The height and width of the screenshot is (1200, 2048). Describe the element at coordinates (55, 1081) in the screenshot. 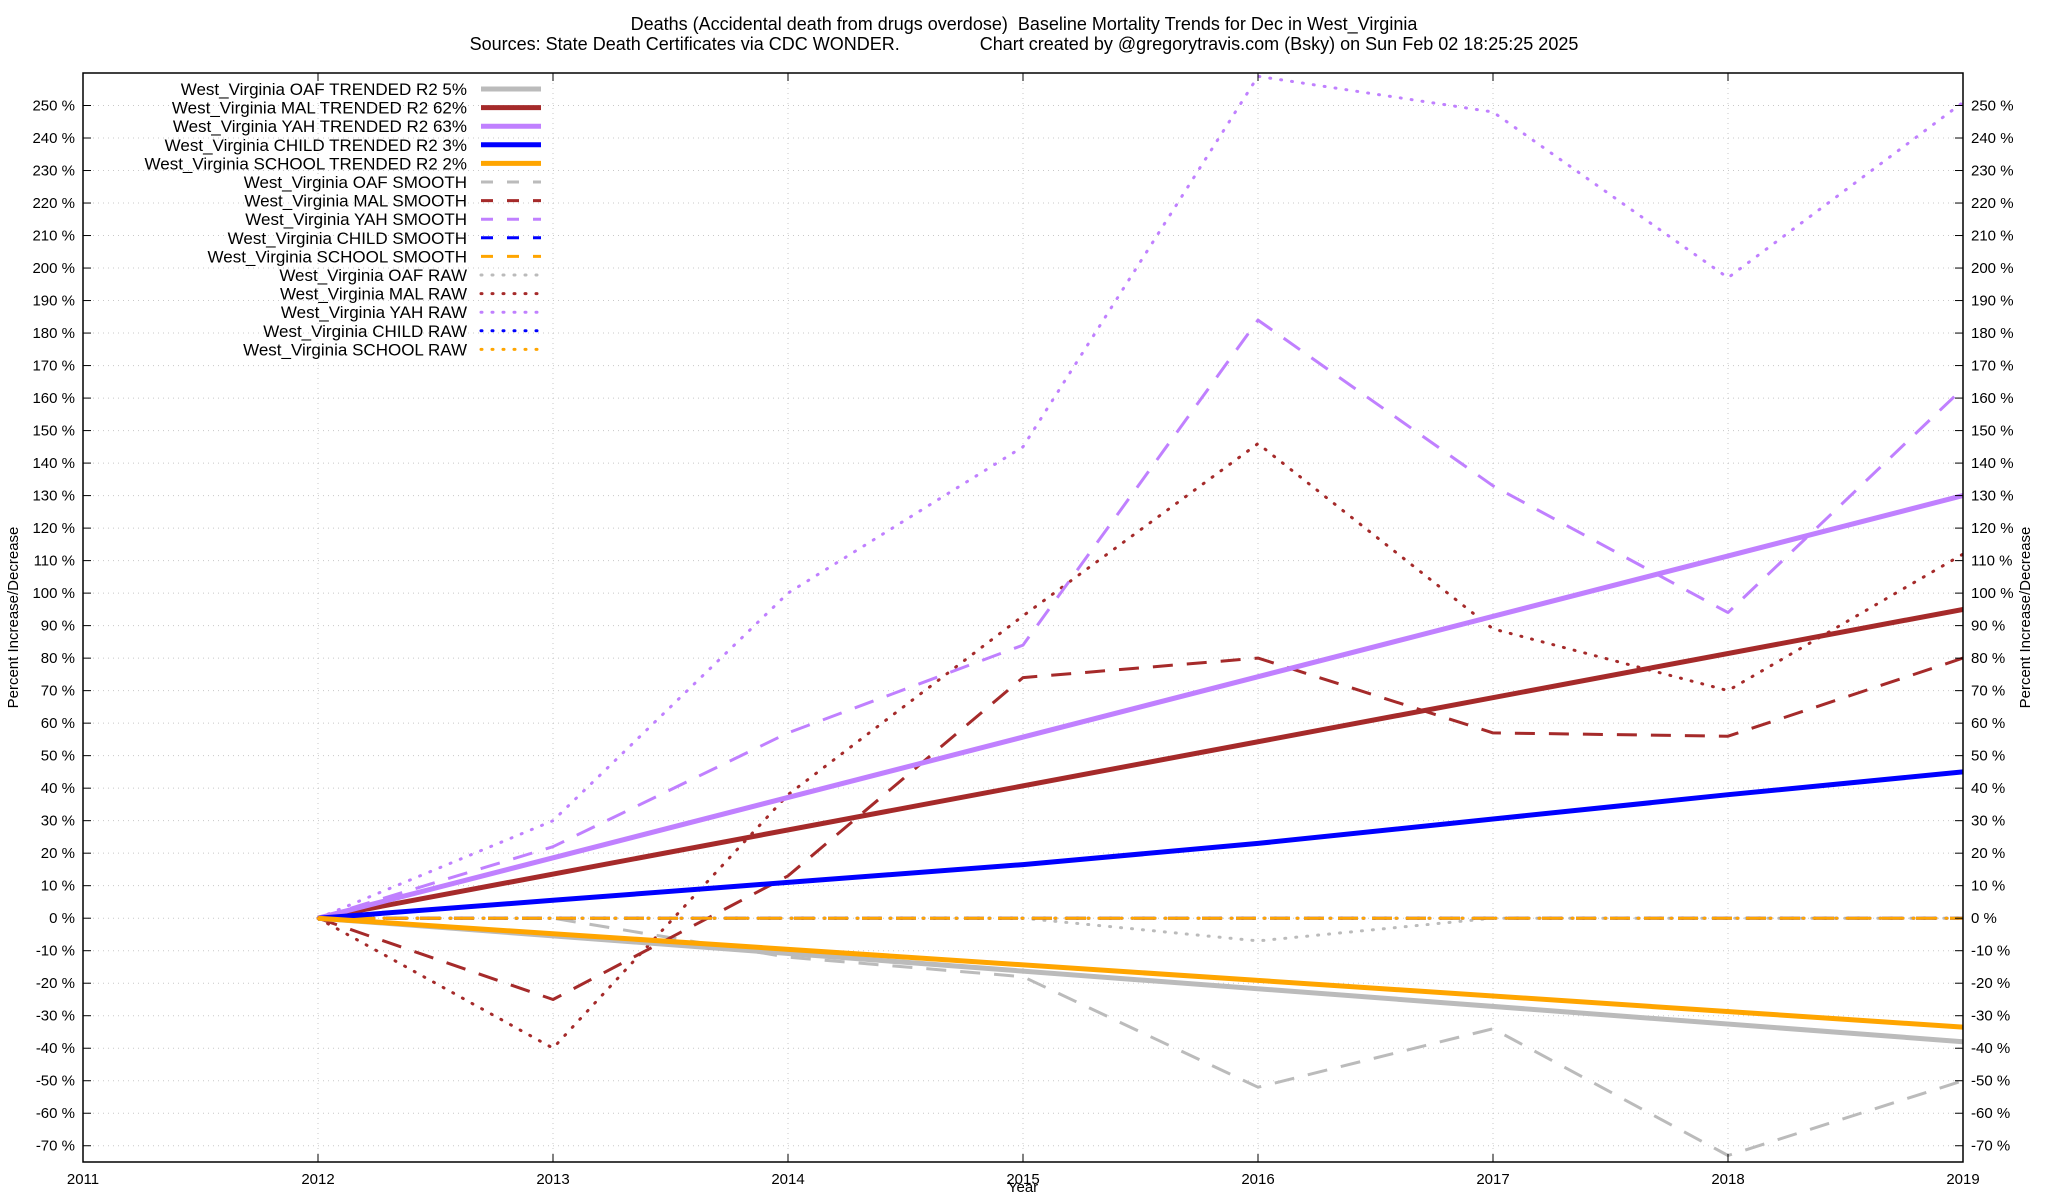

I see `y-tick-label: -50 %` at that location.